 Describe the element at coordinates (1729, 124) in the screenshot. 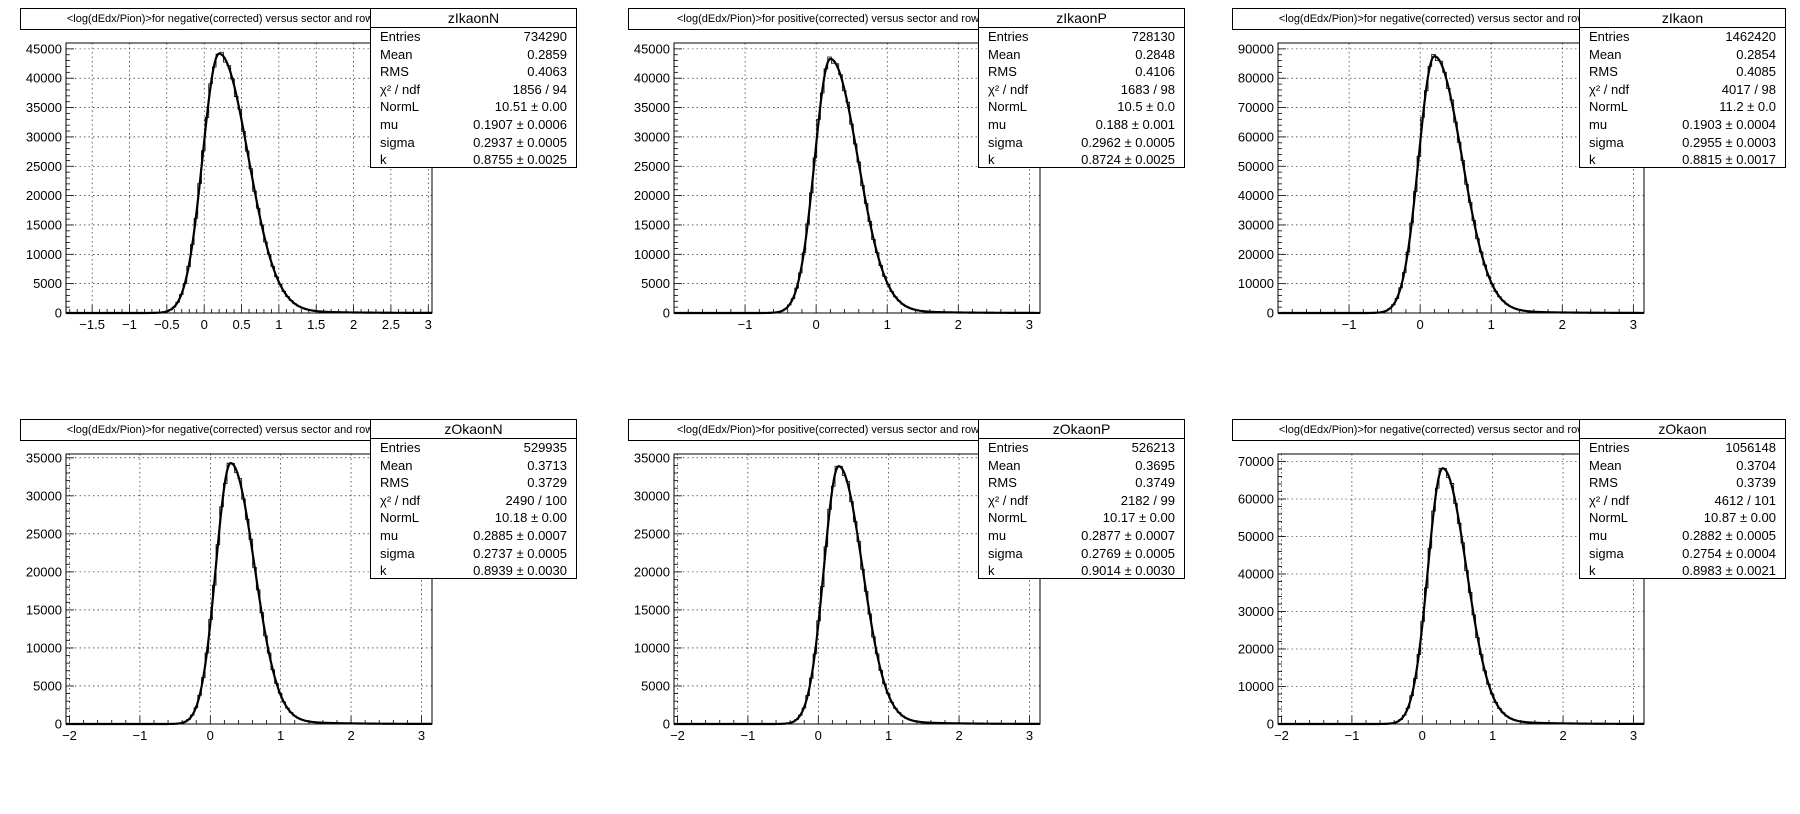

I see `stats-value: 0.1903 ± 0.0004` at that location.